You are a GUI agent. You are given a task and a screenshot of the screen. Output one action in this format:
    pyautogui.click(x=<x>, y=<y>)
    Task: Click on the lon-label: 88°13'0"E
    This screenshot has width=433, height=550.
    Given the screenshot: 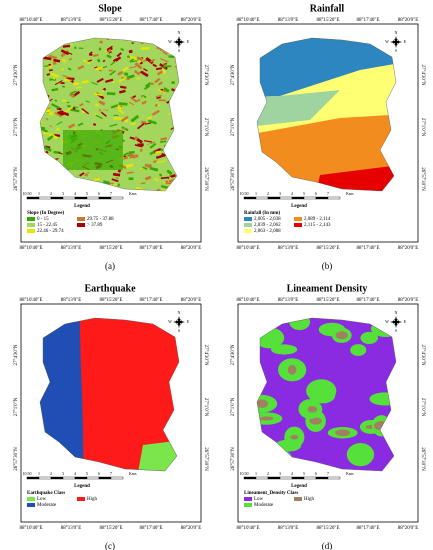 What is the action you would take?
    pyautogui.click(x=71, y=528)
    